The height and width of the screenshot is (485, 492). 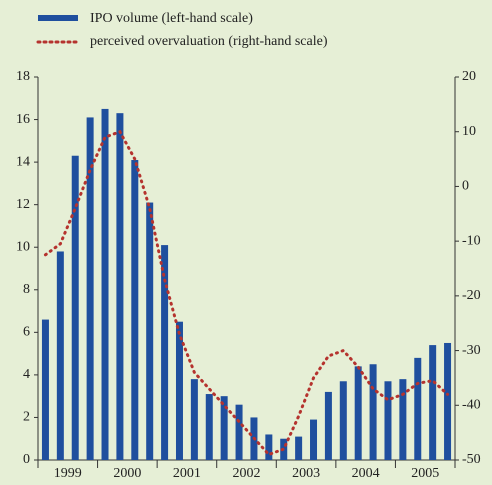 I want to click on y-tick-label: 16, so click(x=23, y=119).